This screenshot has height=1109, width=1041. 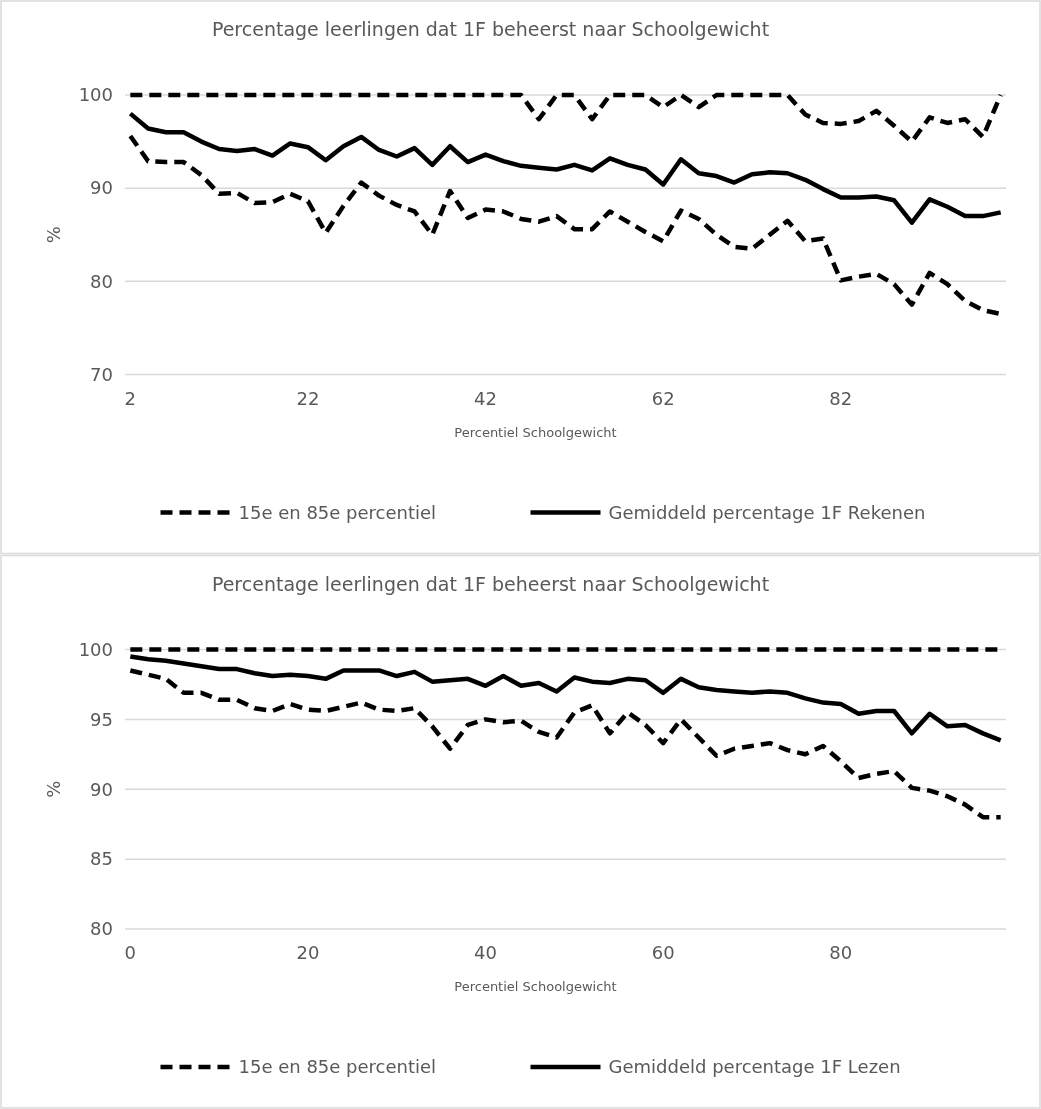 I want to click on x-tick-label: 62, so click(x=663, y=398).